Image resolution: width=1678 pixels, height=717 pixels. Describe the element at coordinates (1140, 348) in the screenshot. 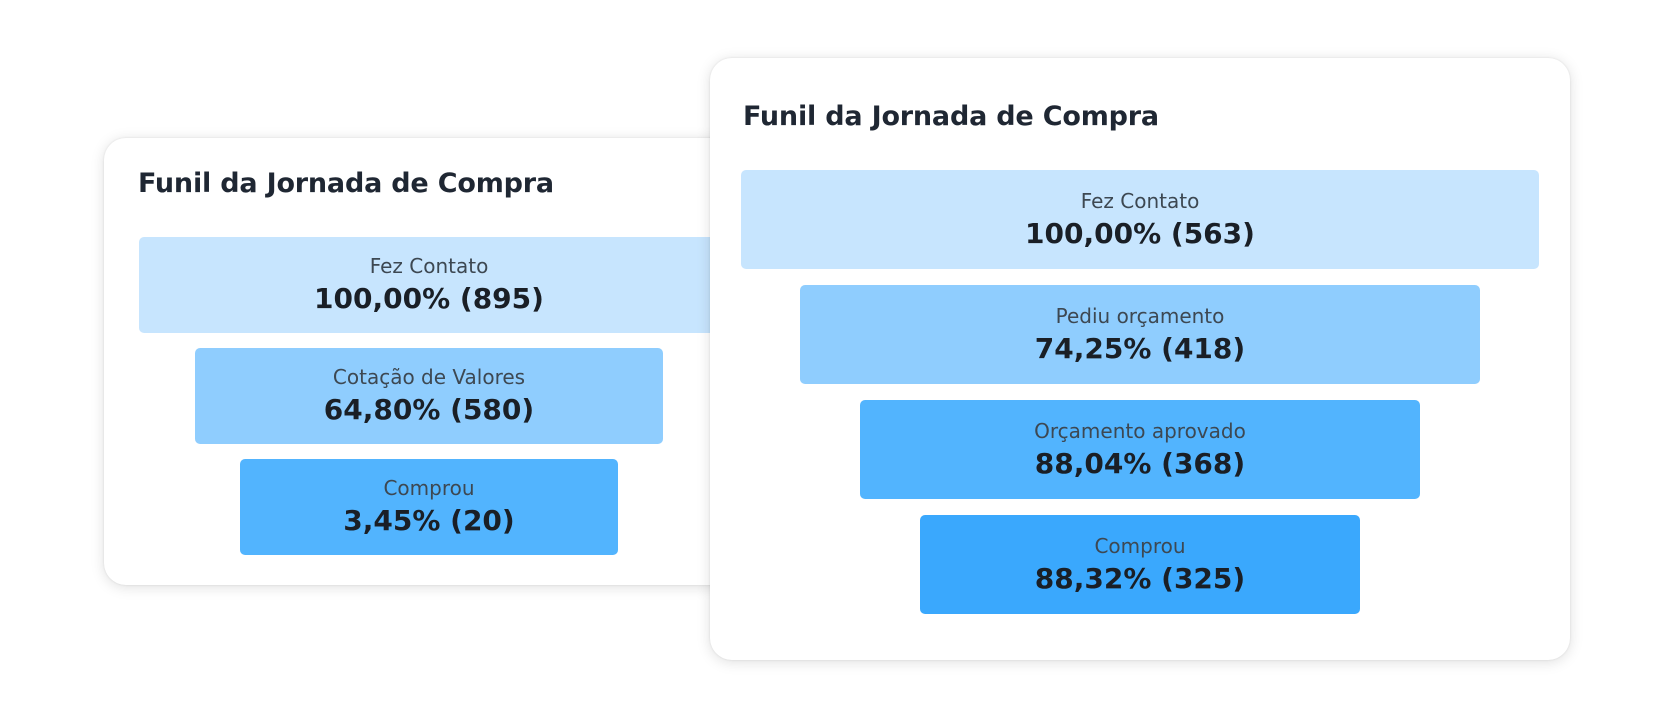

I see `stage-value: 74,25% (418)` at that location.